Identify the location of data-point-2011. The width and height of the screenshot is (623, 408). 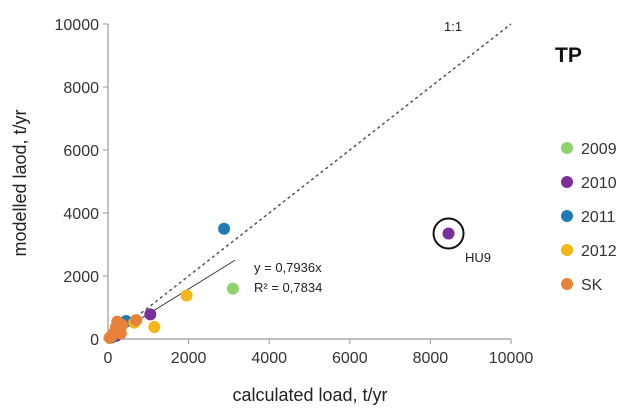
(224, 228).